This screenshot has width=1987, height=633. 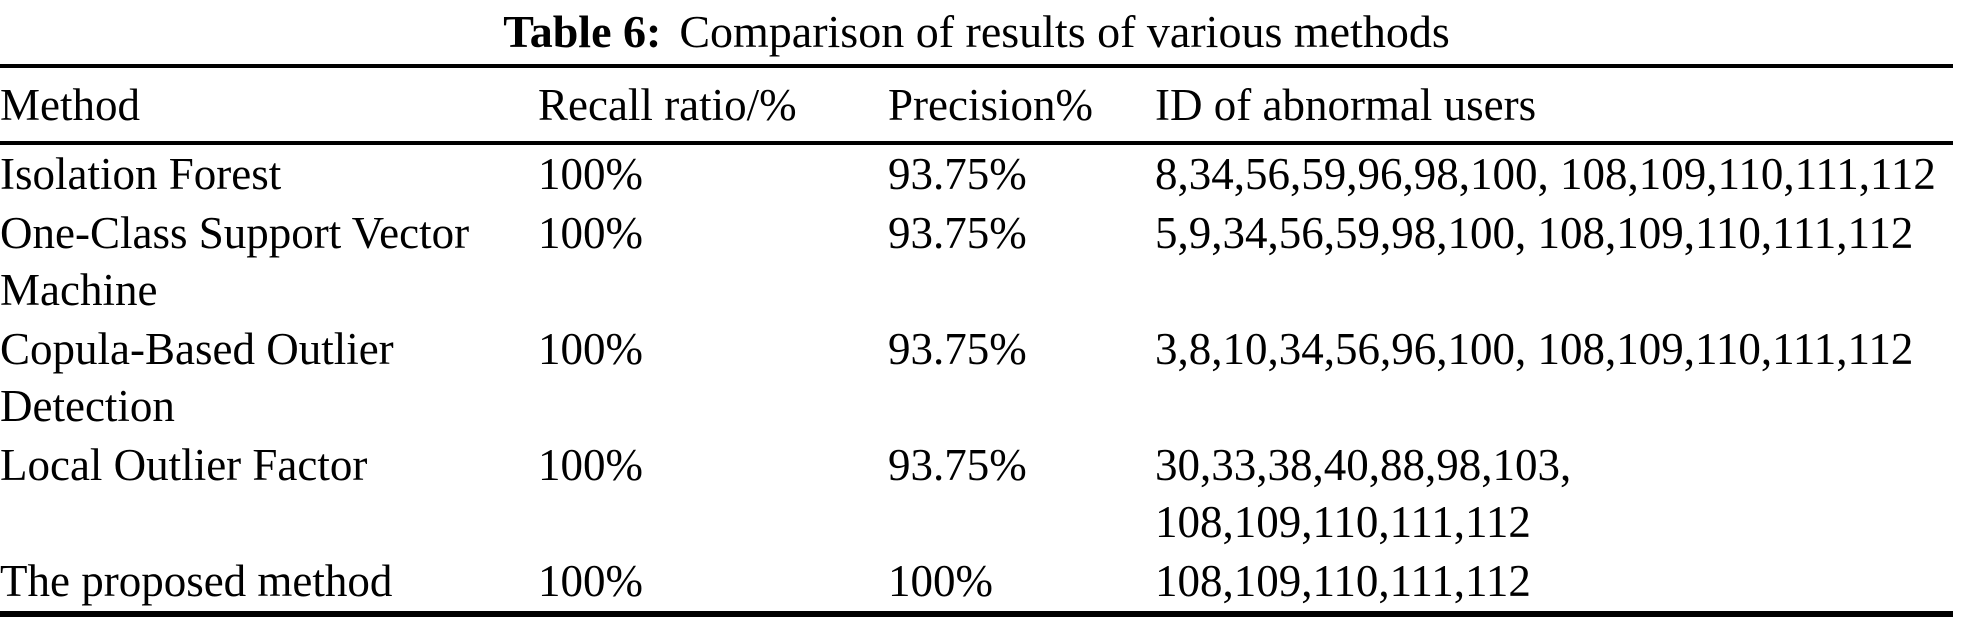 What do you see at coordinates (184, 465) in the screenshot?
I see `cell-method: Local Outlier Factor` at bounding box center [184, 465].